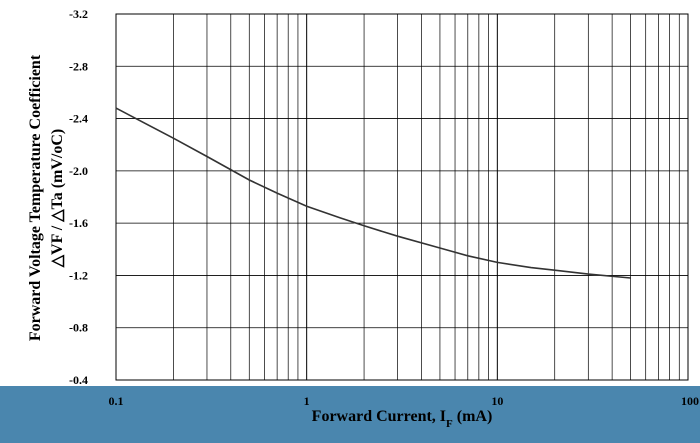  What do you see at coordinates (78, 171) in the screenshot?
I see `y-tick-label: -2.0` at bounding box center [78, 171].